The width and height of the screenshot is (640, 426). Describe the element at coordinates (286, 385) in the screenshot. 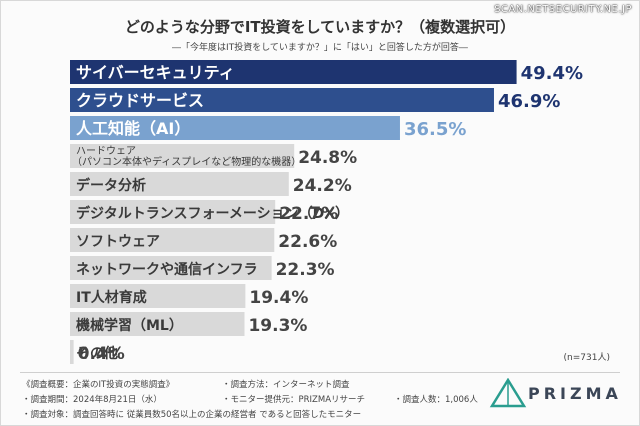

I see `footer-method: ・調査方法：インターネット調査` at that location.